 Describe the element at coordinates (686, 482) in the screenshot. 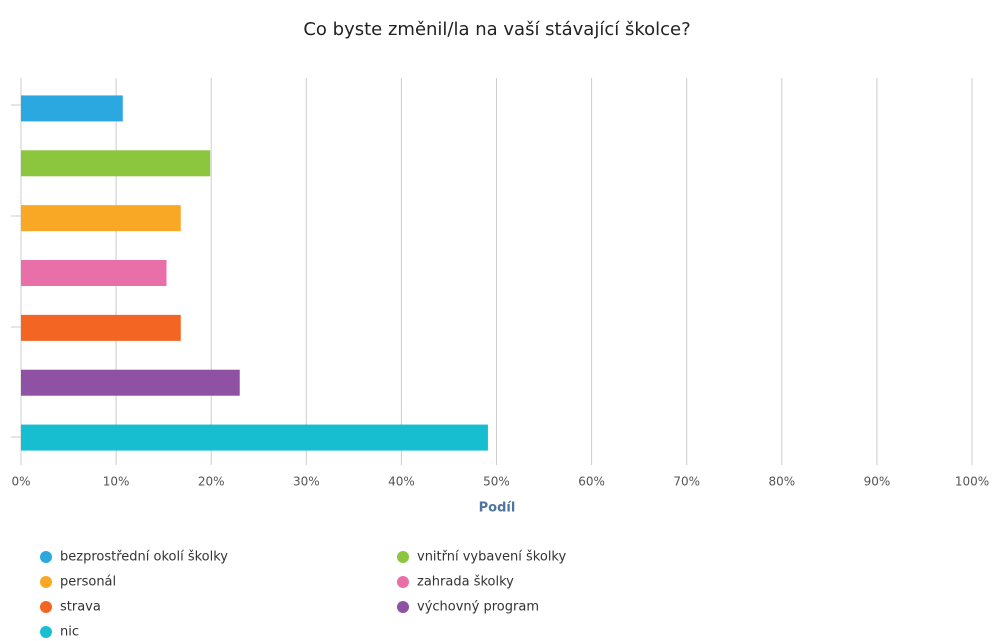

I see `x-tick-label: 70%` at that location.